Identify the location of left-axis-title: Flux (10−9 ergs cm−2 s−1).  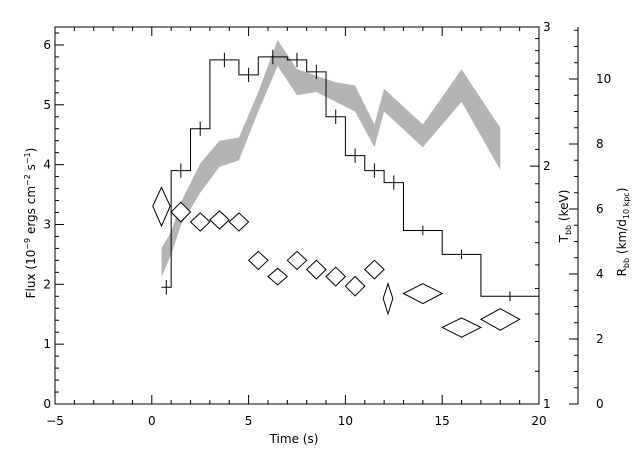
(30, 223).